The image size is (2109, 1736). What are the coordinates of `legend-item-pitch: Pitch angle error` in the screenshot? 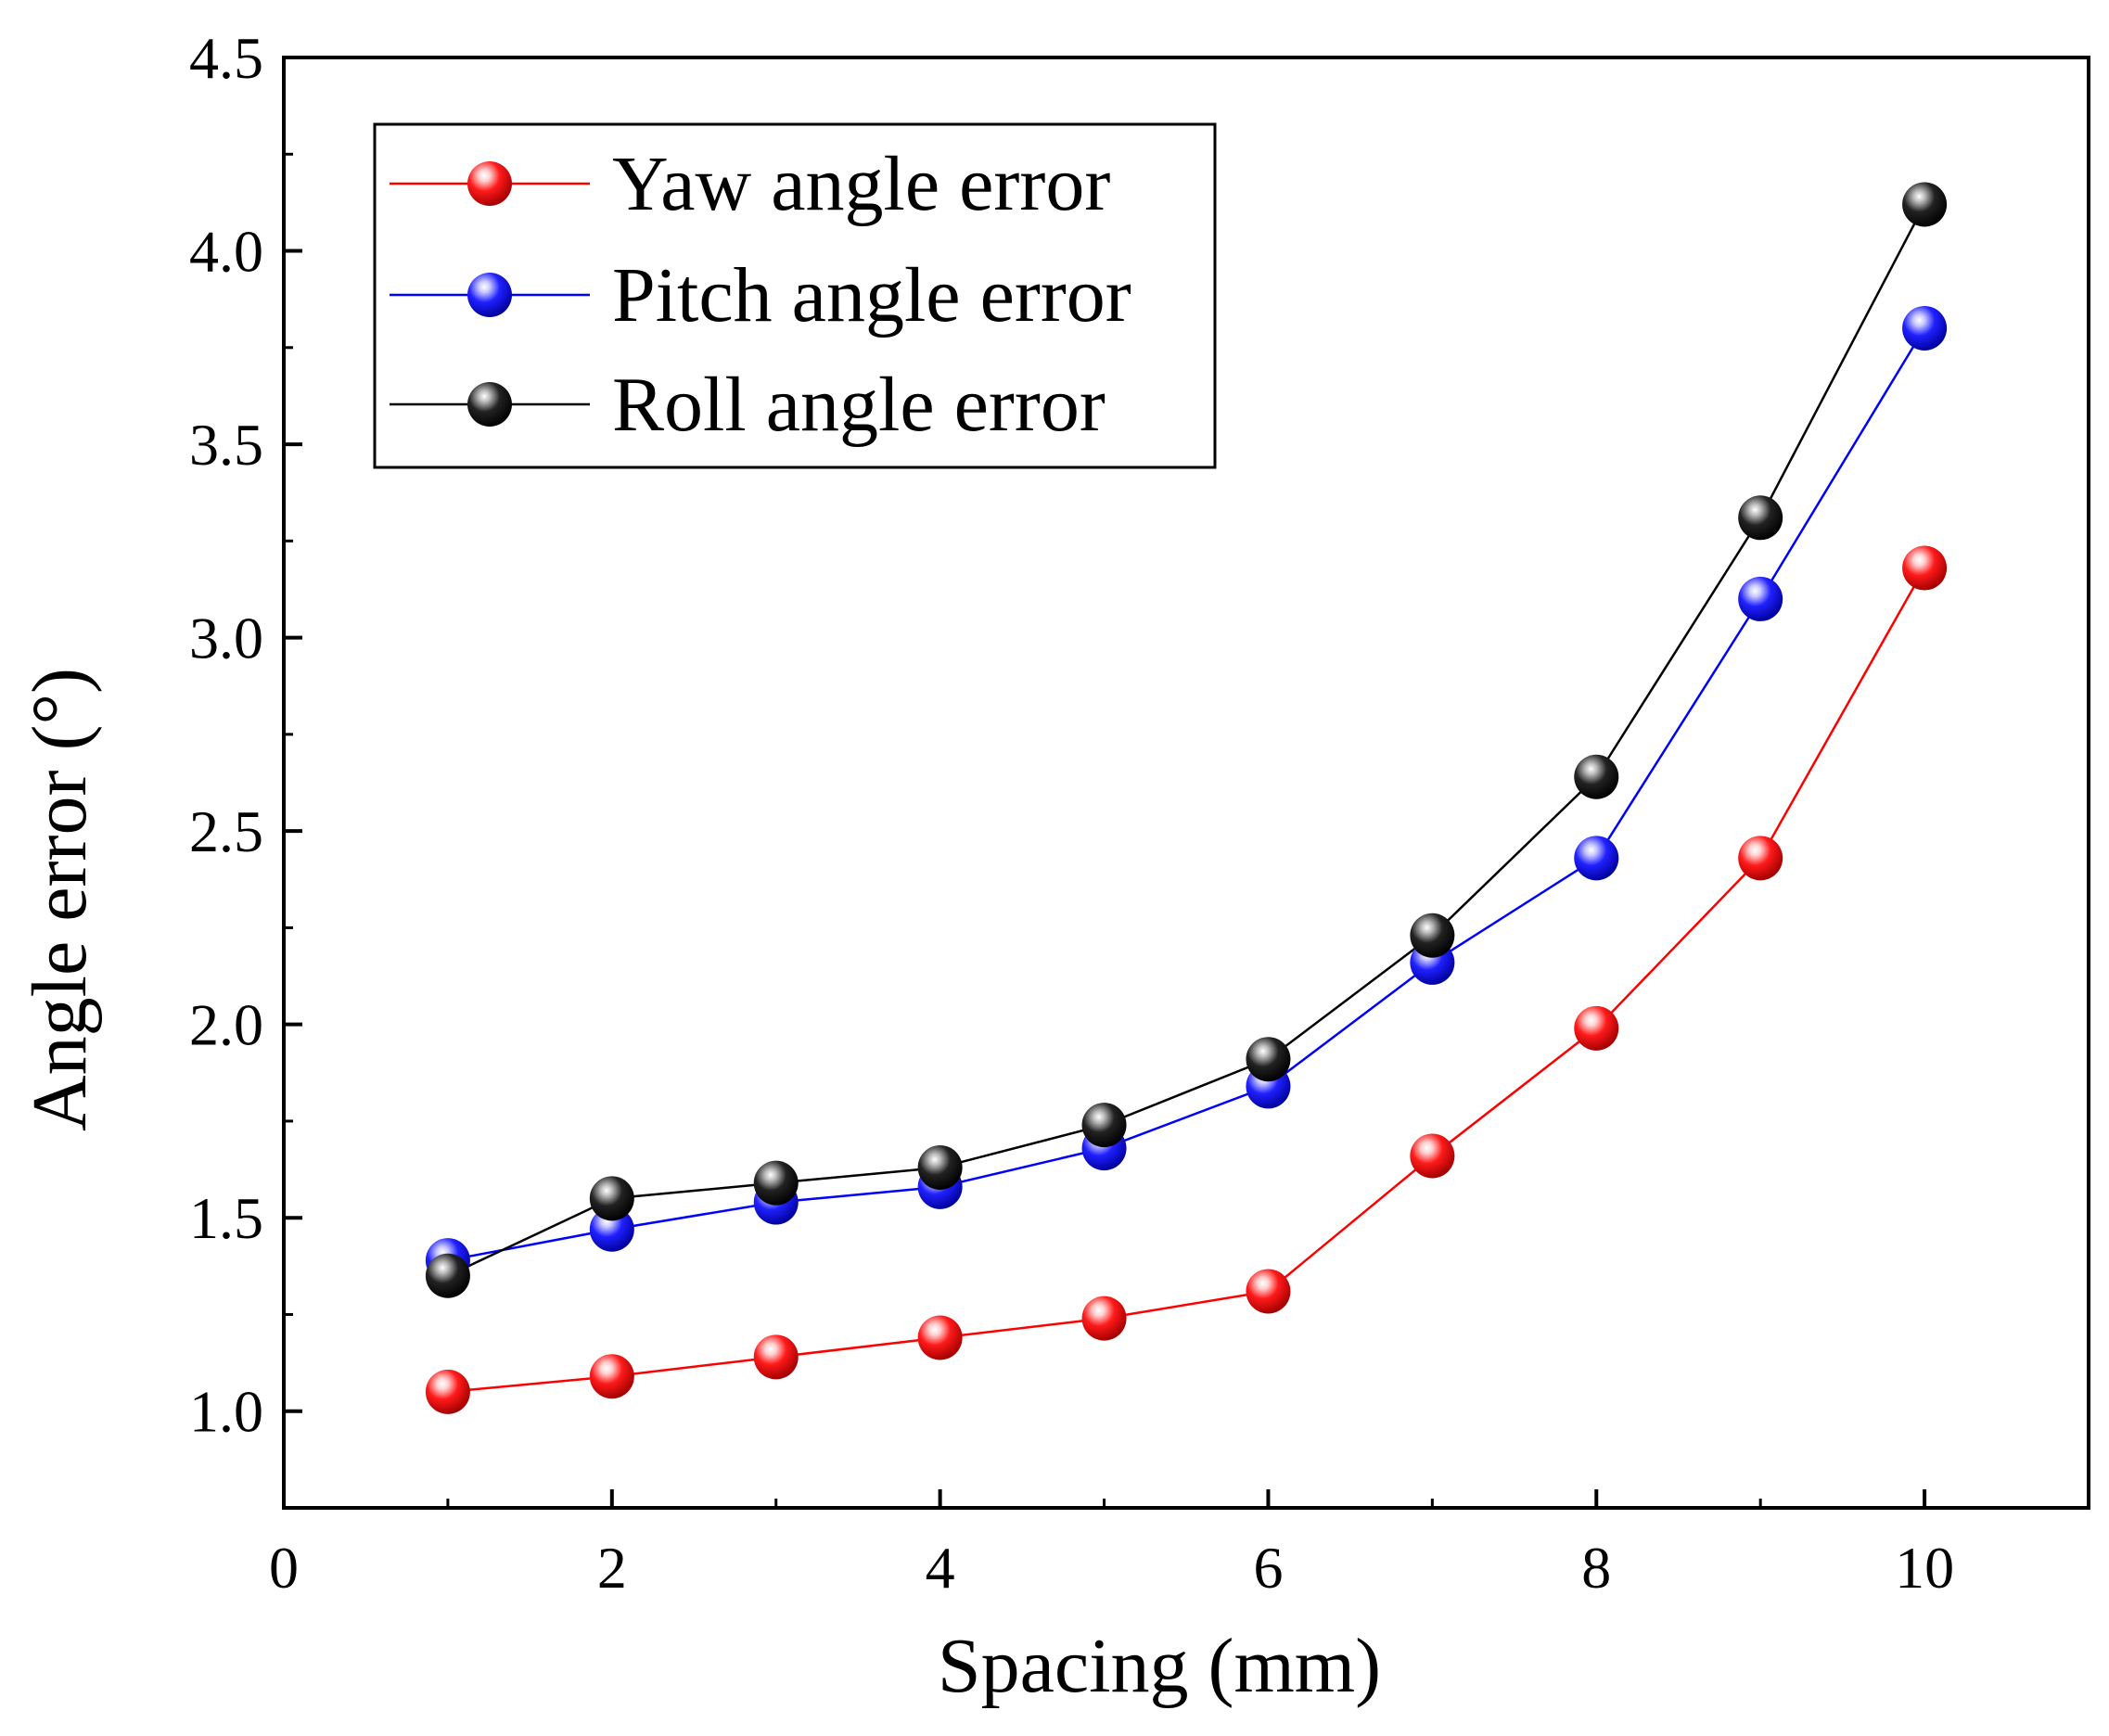 It's located at (760, 295).